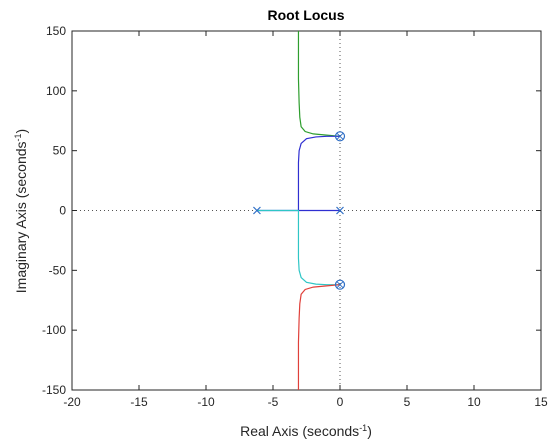 Image resolution: width=548 pixels, height=445 pixels. I want to click on locus-branches, so click(298, 210).